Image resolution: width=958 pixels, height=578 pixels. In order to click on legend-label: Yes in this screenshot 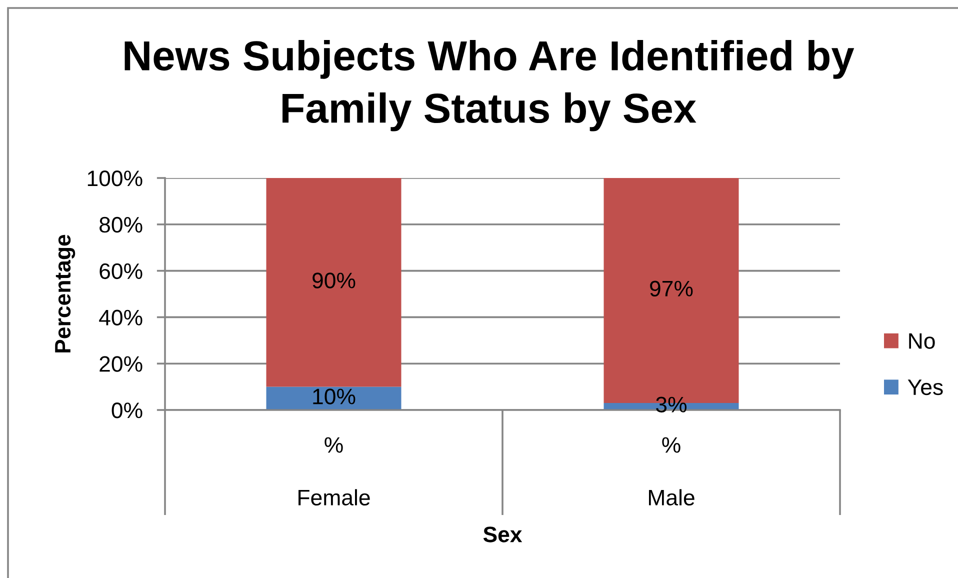, I will do `click(925, 388)`.